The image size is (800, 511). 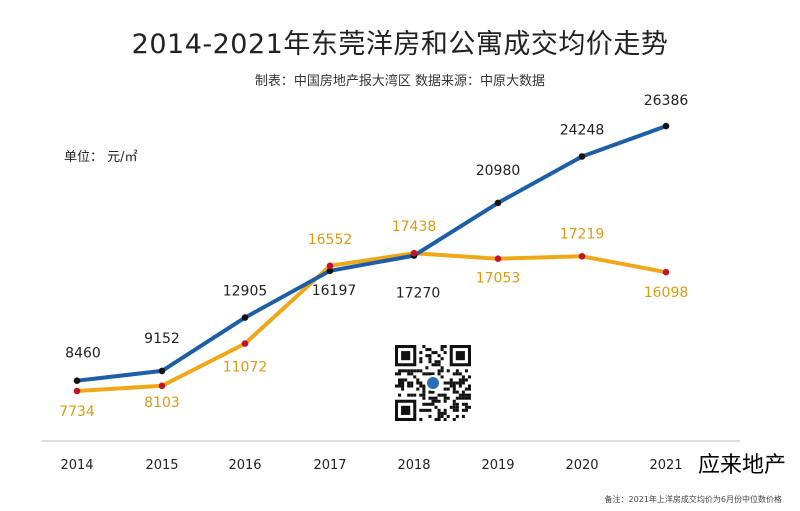 I want to click on series-1-data-label: 24248, so click(x=582, y=131).